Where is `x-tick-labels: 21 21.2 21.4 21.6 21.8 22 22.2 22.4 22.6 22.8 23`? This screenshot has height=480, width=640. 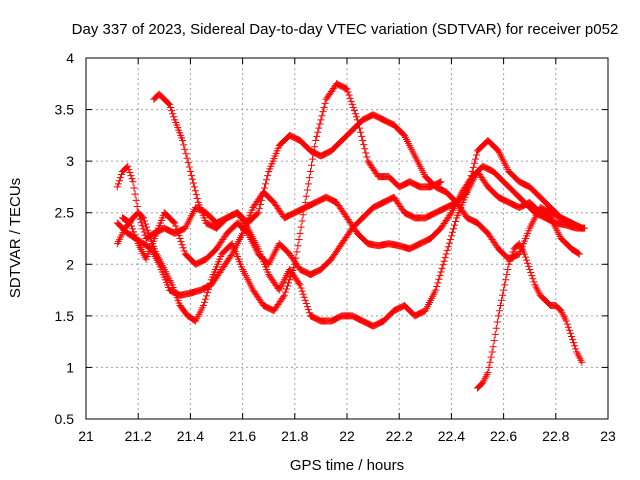 x-tick-labels: 21 21.2 21.4 21.6 21.8 22 22.2 22.4 22.6 22.8 23 is located at coordinates (347, 436).